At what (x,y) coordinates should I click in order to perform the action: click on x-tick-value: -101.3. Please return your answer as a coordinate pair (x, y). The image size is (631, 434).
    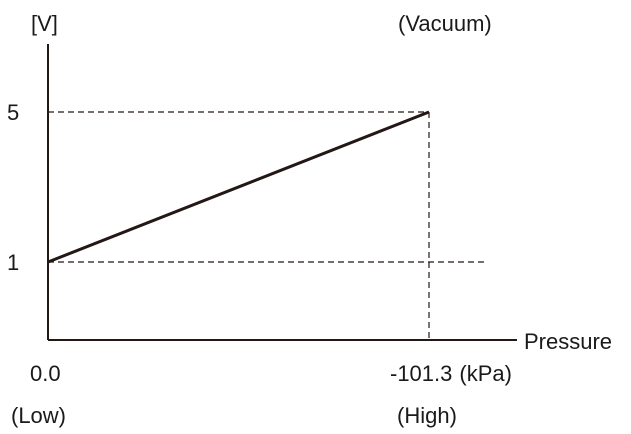
    Looking at the image, I should click on (421, 373).